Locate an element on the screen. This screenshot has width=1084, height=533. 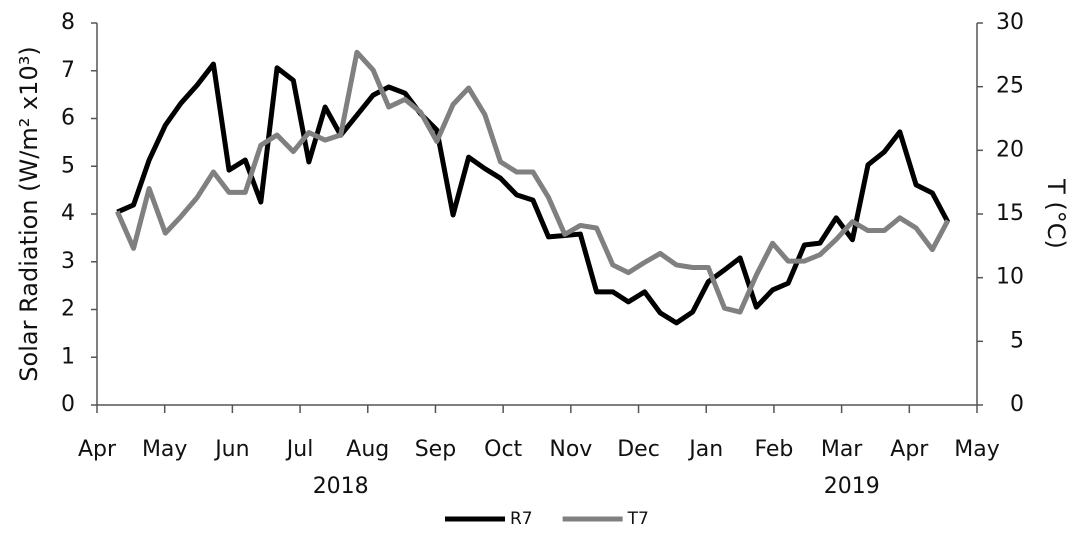
y2-tick-label: 30 is located at coordinates (1010, 22).